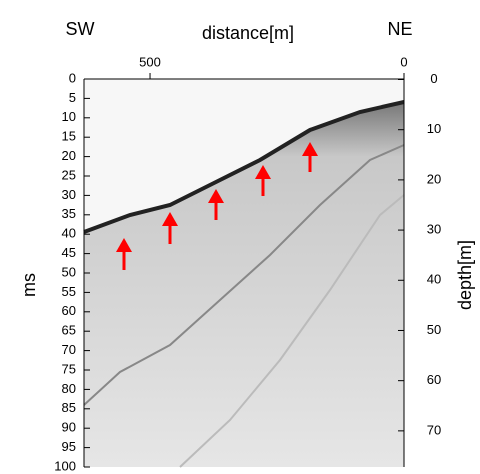  What do you see at coordinates (399, 29) in the screenshot?
I see `right-label: NE` at bounding box center [399, 29].